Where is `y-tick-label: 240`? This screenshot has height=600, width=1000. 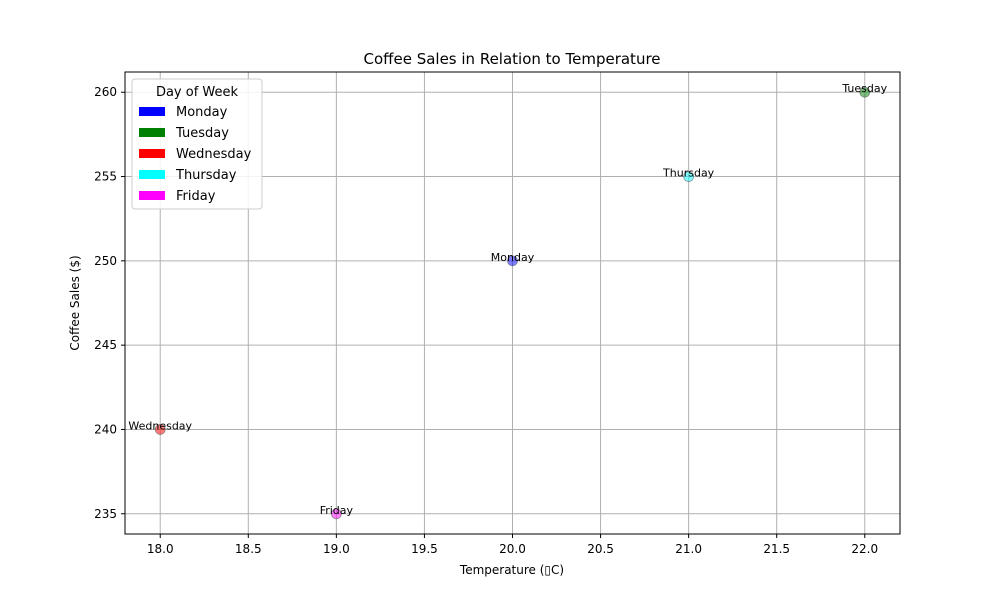 y-tick-label: 240 is located at coordinates (105, 429).